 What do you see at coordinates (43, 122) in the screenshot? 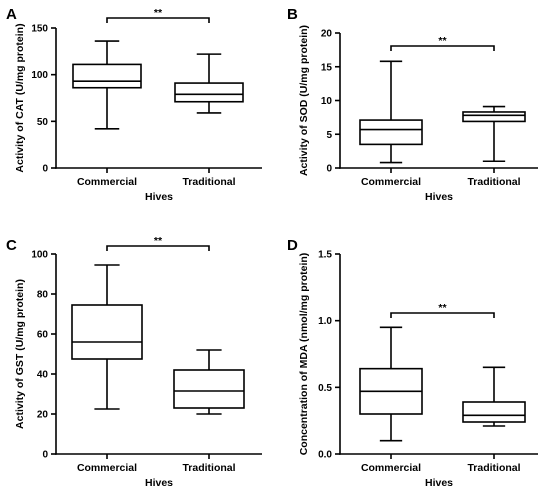
I see `y-tick-label: 50` at bounding box center [43, 122].